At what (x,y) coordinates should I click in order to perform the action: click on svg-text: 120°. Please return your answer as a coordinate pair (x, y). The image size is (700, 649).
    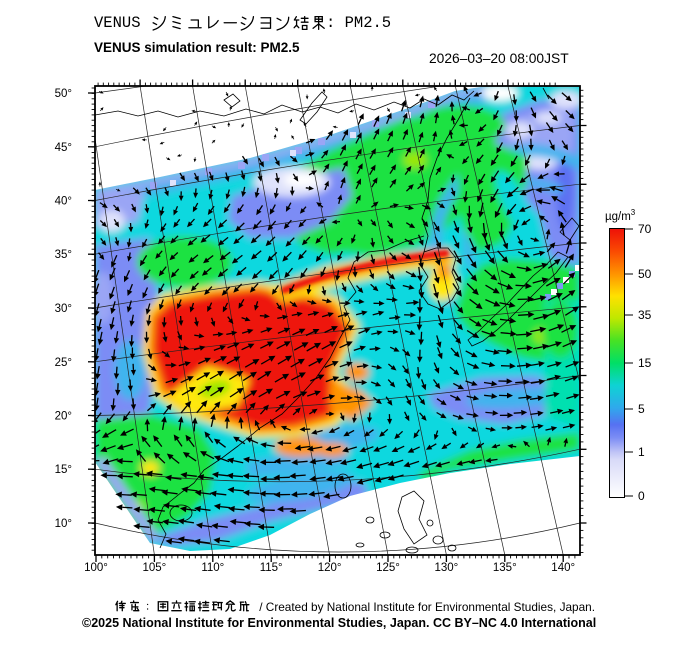
    Looking at the image, I should click on (330, 568).